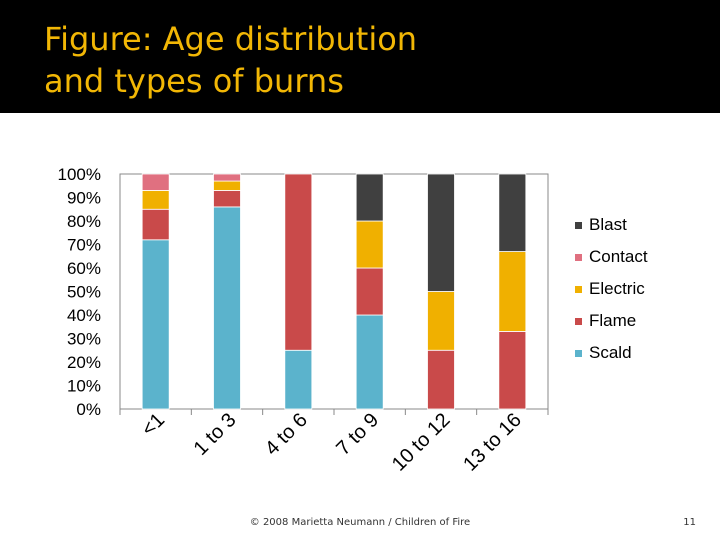 This screenshot has width=720, height=540. I want to click on slide-title-line-1: Figure: Age distribution, so click(231, 39).